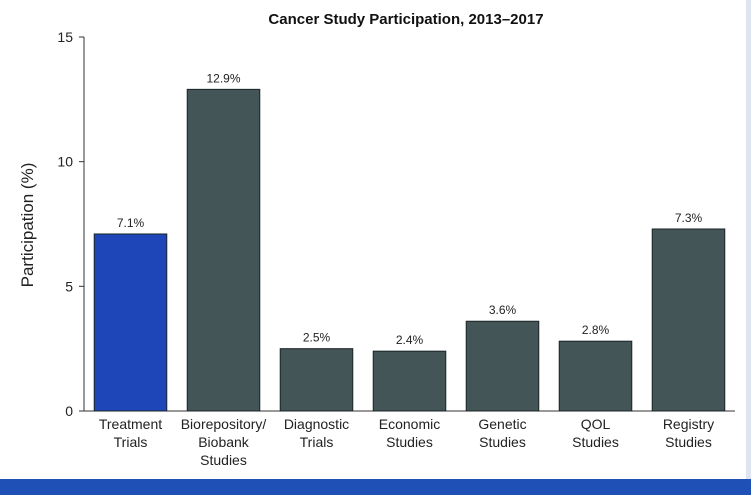  I want to click on x-tick-label-line: QOL, so click(596, 424).